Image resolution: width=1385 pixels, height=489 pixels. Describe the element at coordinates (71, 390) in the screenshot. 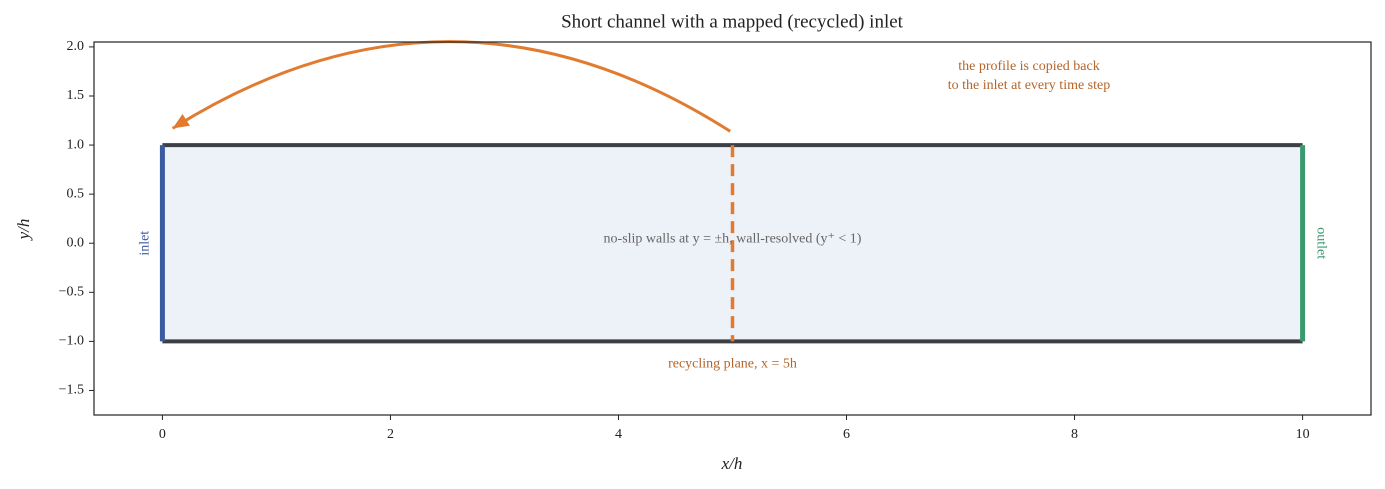

I see `y-tick-label: −1.5` at that location.